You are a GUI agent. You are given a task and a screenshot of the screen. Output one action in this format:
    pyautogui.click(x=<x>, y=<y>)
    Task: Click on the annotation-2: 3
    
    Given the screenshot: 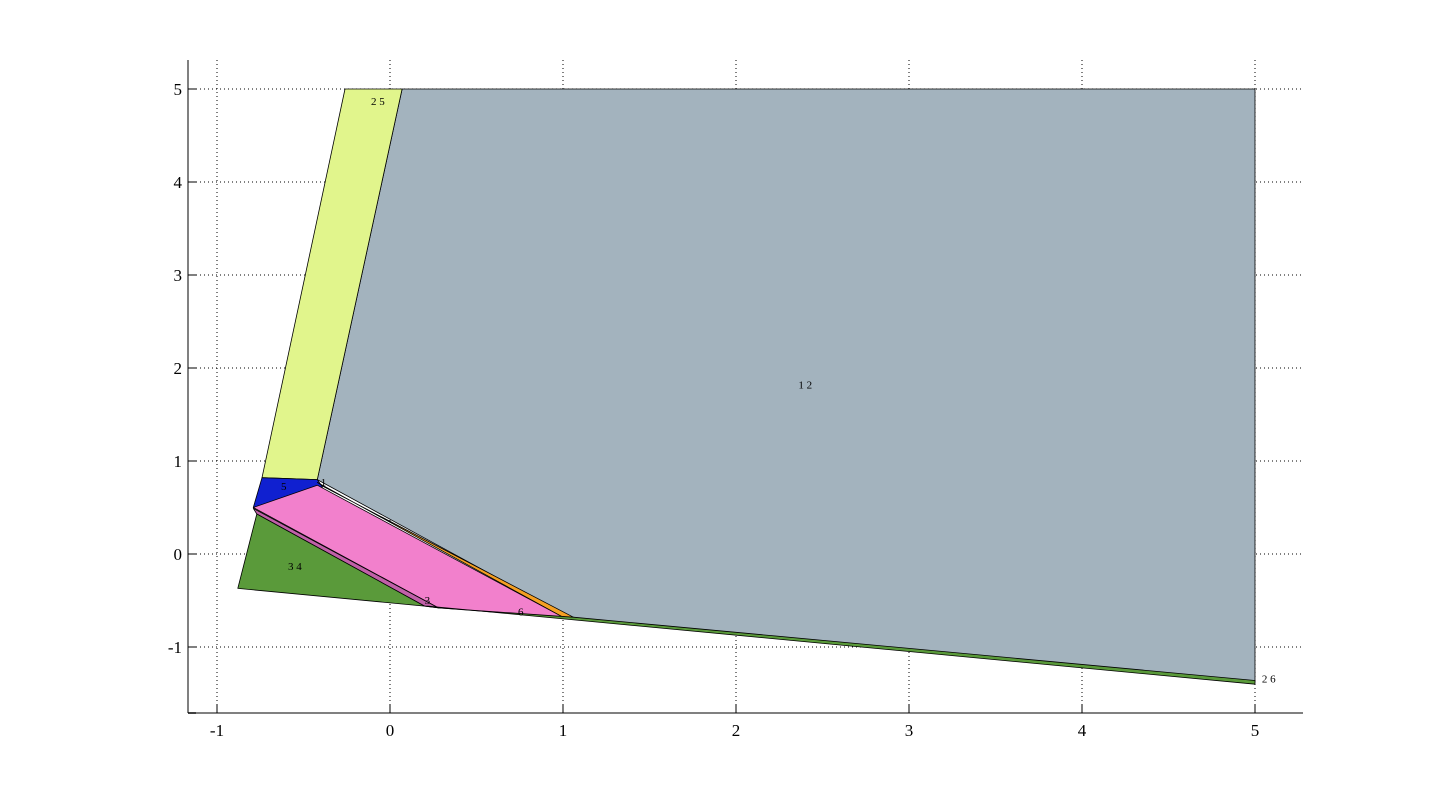 What is the action you would take?
    pyautogui.click(x=428, y=601)
    